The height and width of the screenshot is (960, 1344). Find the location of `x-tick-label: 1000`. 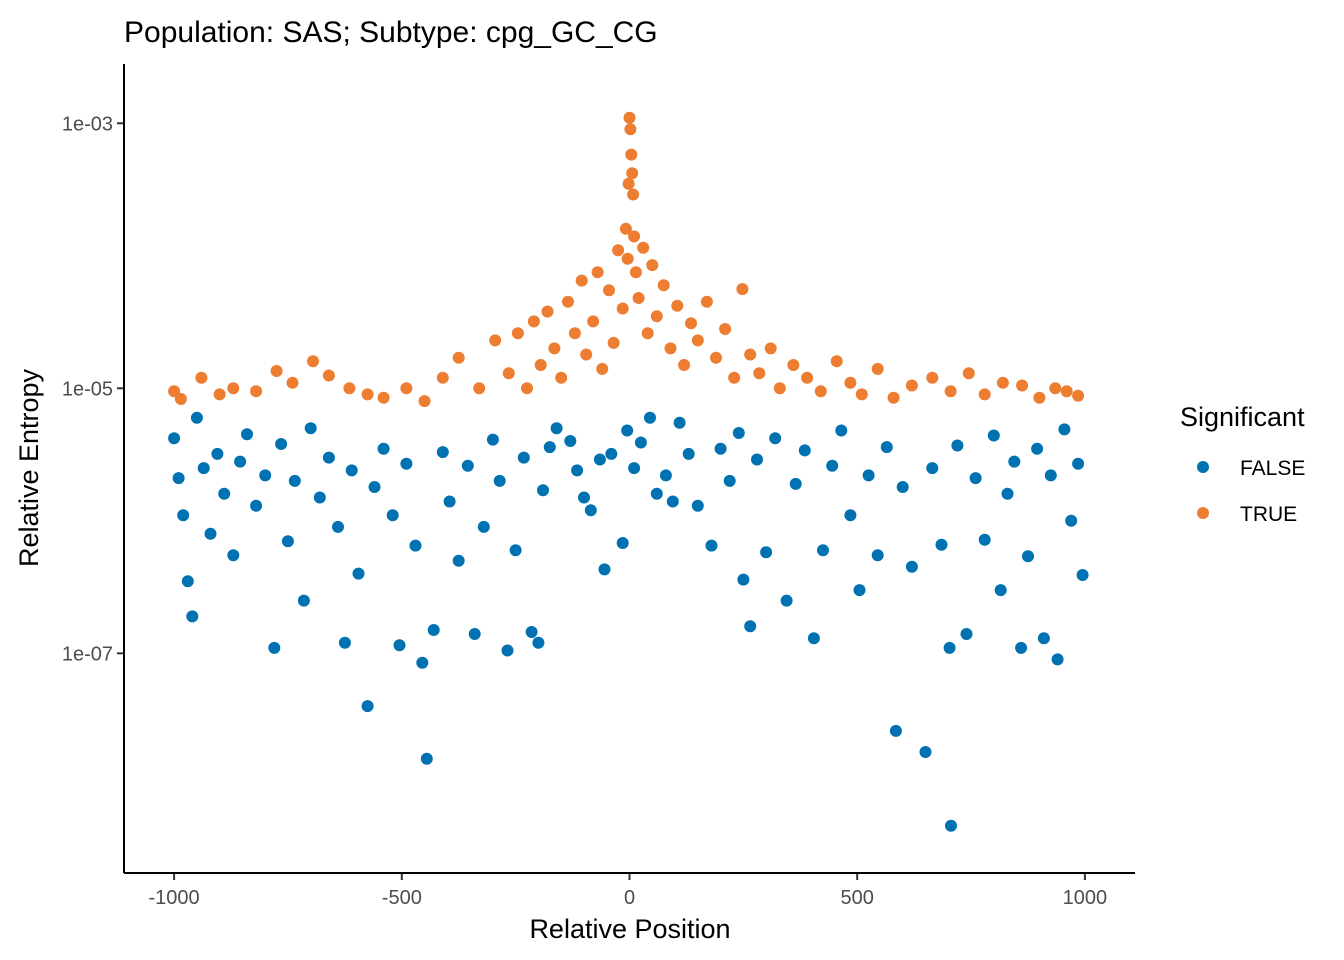

x-tick-label: 1000 is located at coordinates (1085, 898).